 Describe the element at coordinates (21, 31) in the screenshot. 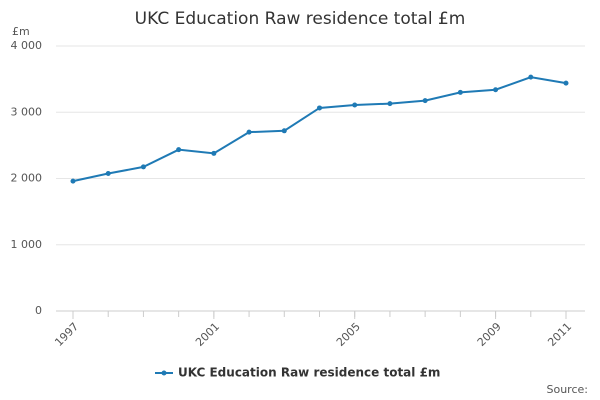

I see `y-unit: £m` at that location.